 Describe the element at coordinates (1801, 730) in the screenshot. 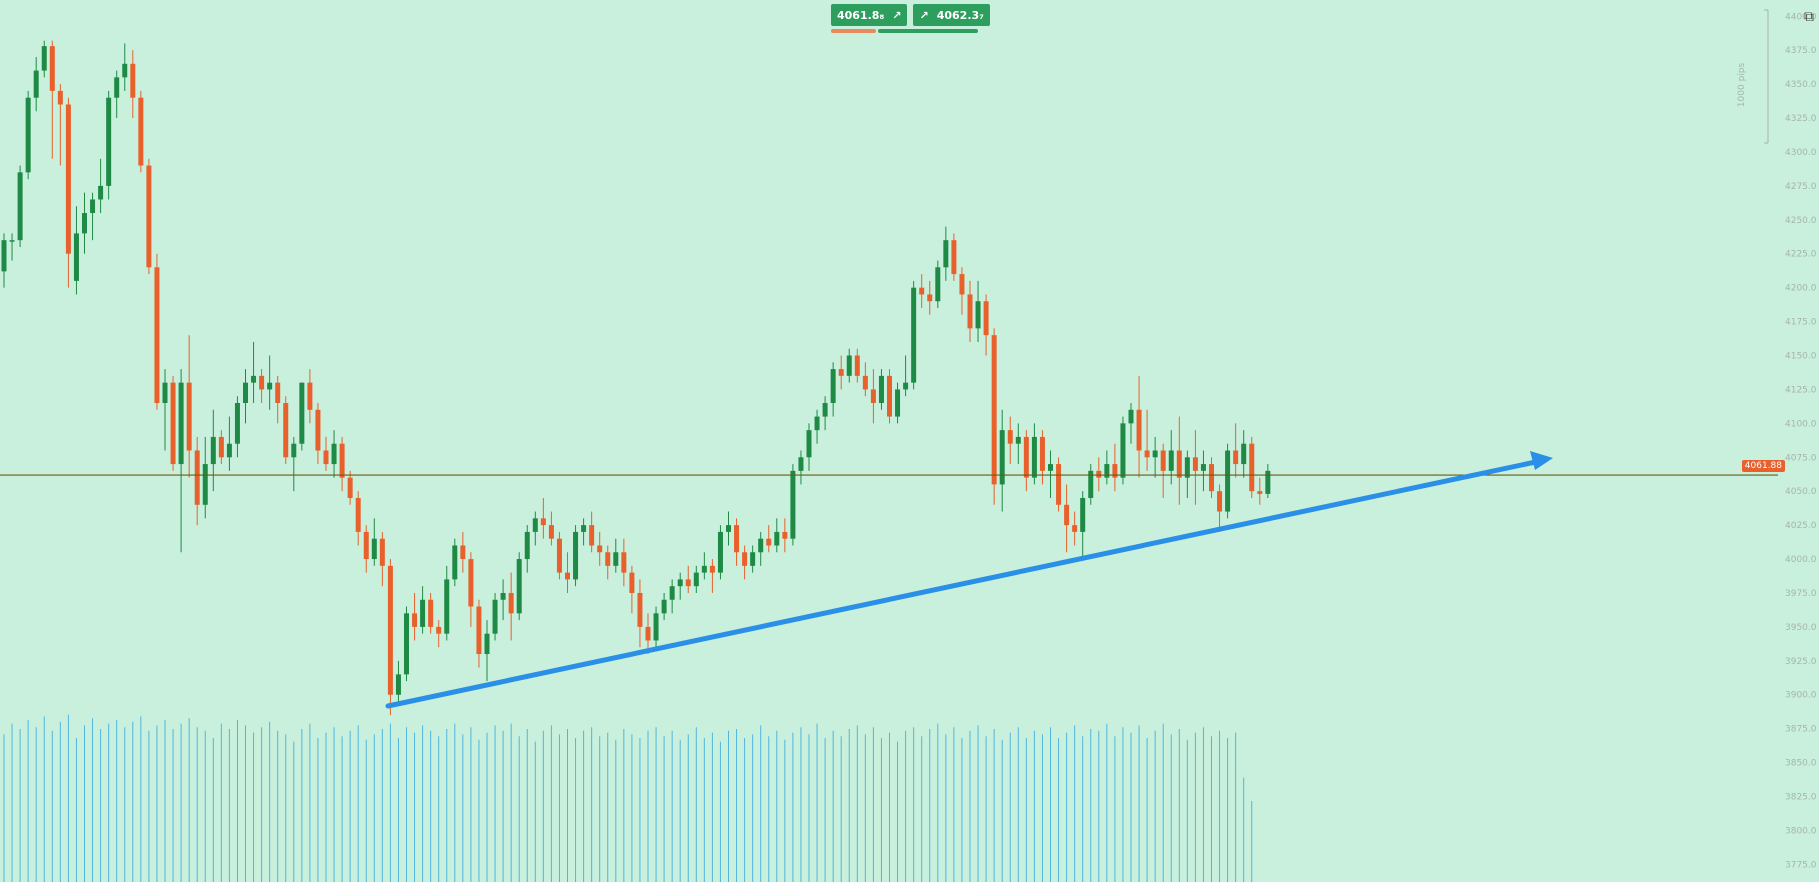

I see `y-tick-label: 3875.0` at that location.